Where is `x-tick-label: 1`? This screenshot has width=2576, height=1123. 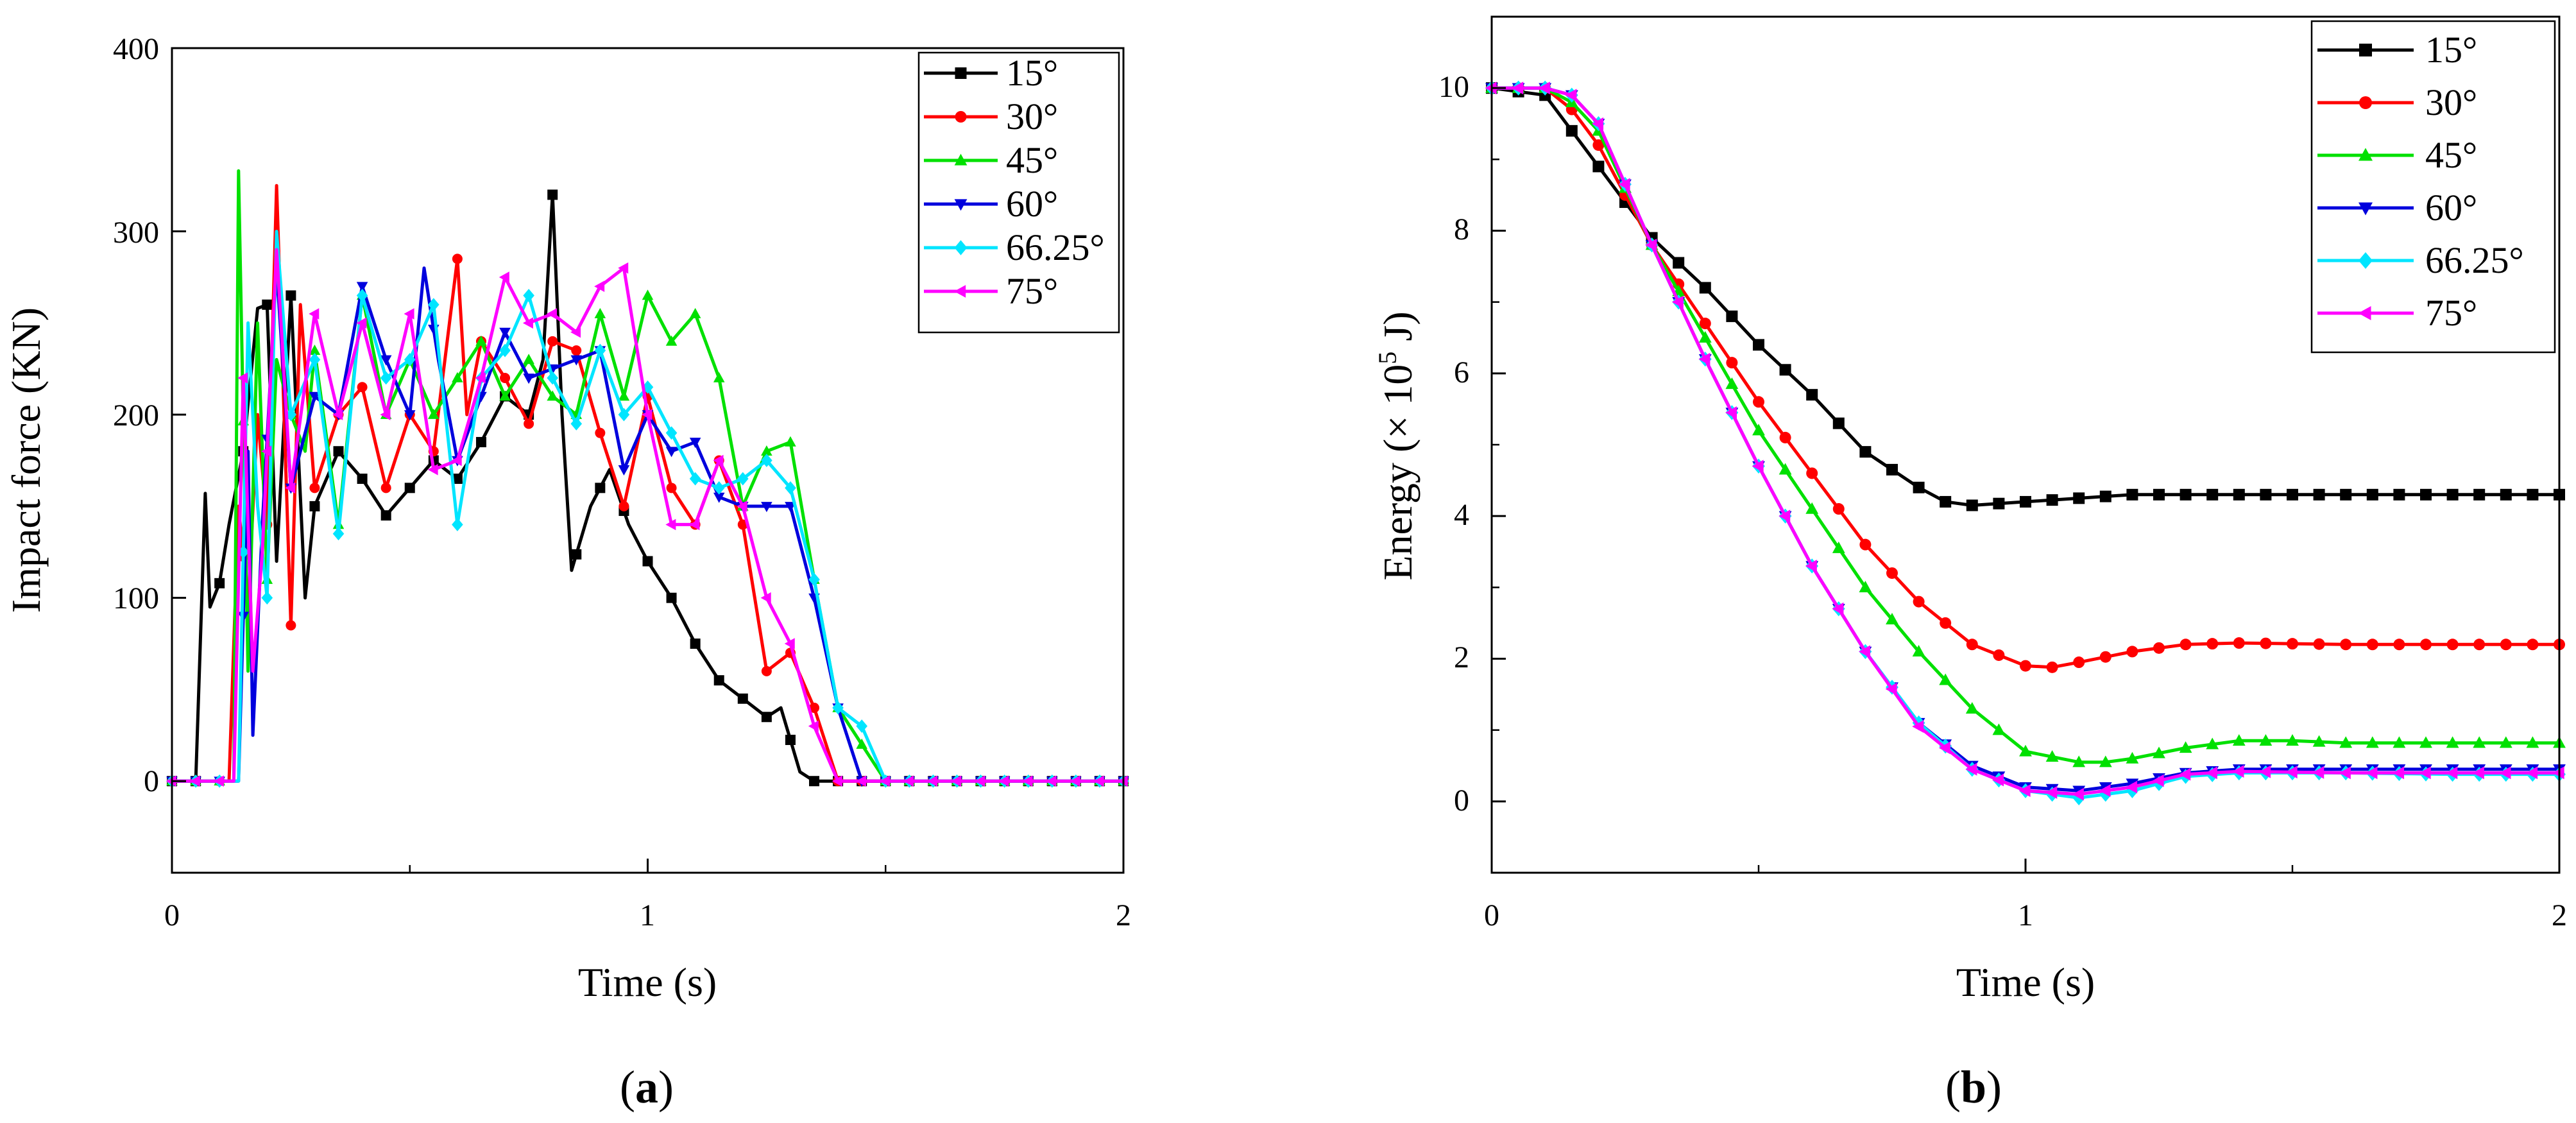 x-tick-label: 1 is located at coordinates (2025, 915).